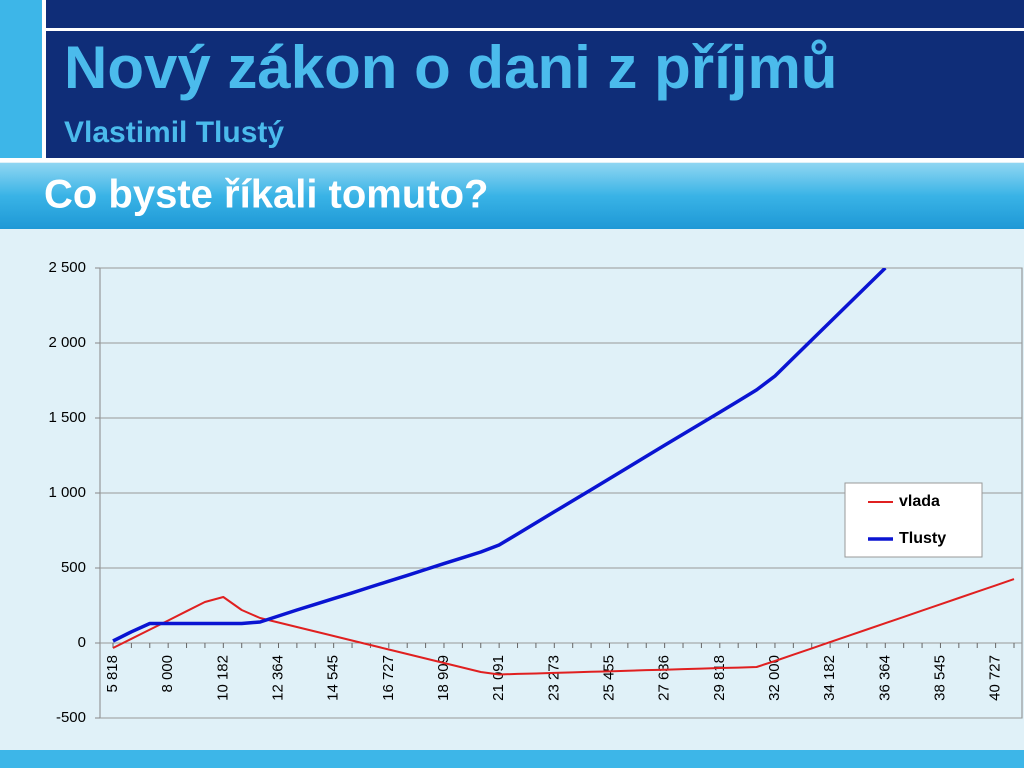 The width and height of the screenshot is (1024, 768). I want to click on y-tick-label: 2 500, so click(67, 267).